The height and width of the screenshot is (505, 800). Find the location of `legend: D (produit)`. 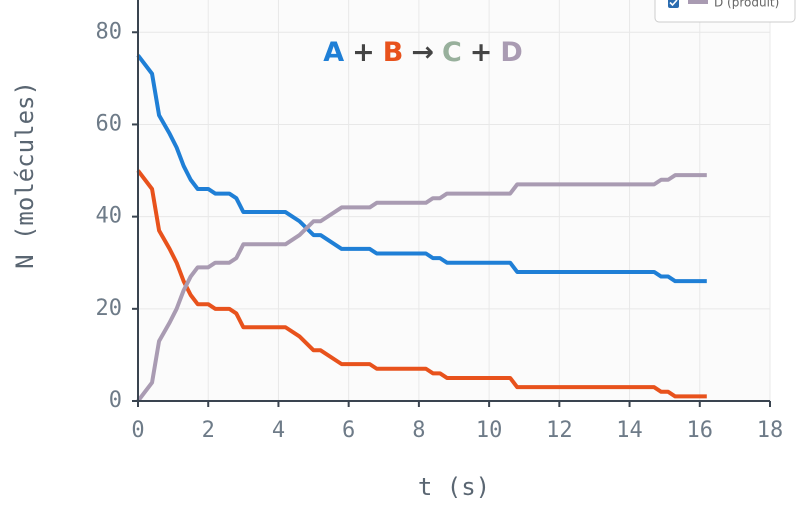

legend: D (produit) is located at coordinates (725, 11).